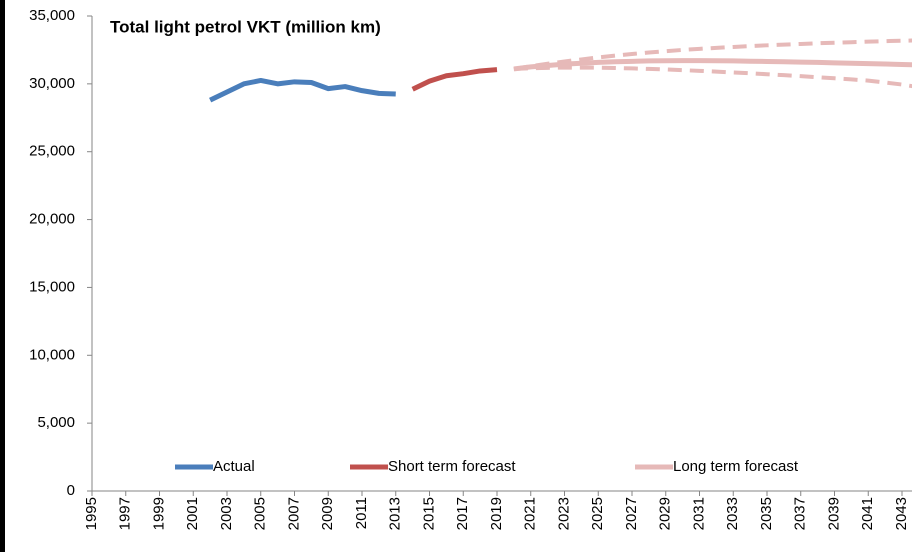 The height and width of the screenshot is (552, 912). Describe the element at coordinates (428, 513) in the screenshot. I see `x-tick-label: 2015` at that location.